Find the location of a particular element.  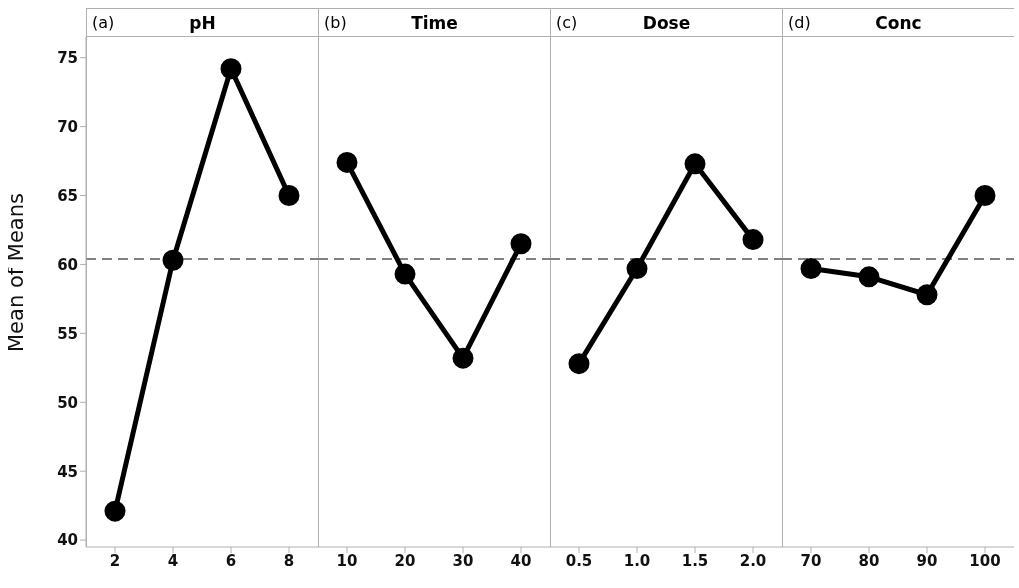

x-tick-label: 30 is located at coordinates (463, 560).